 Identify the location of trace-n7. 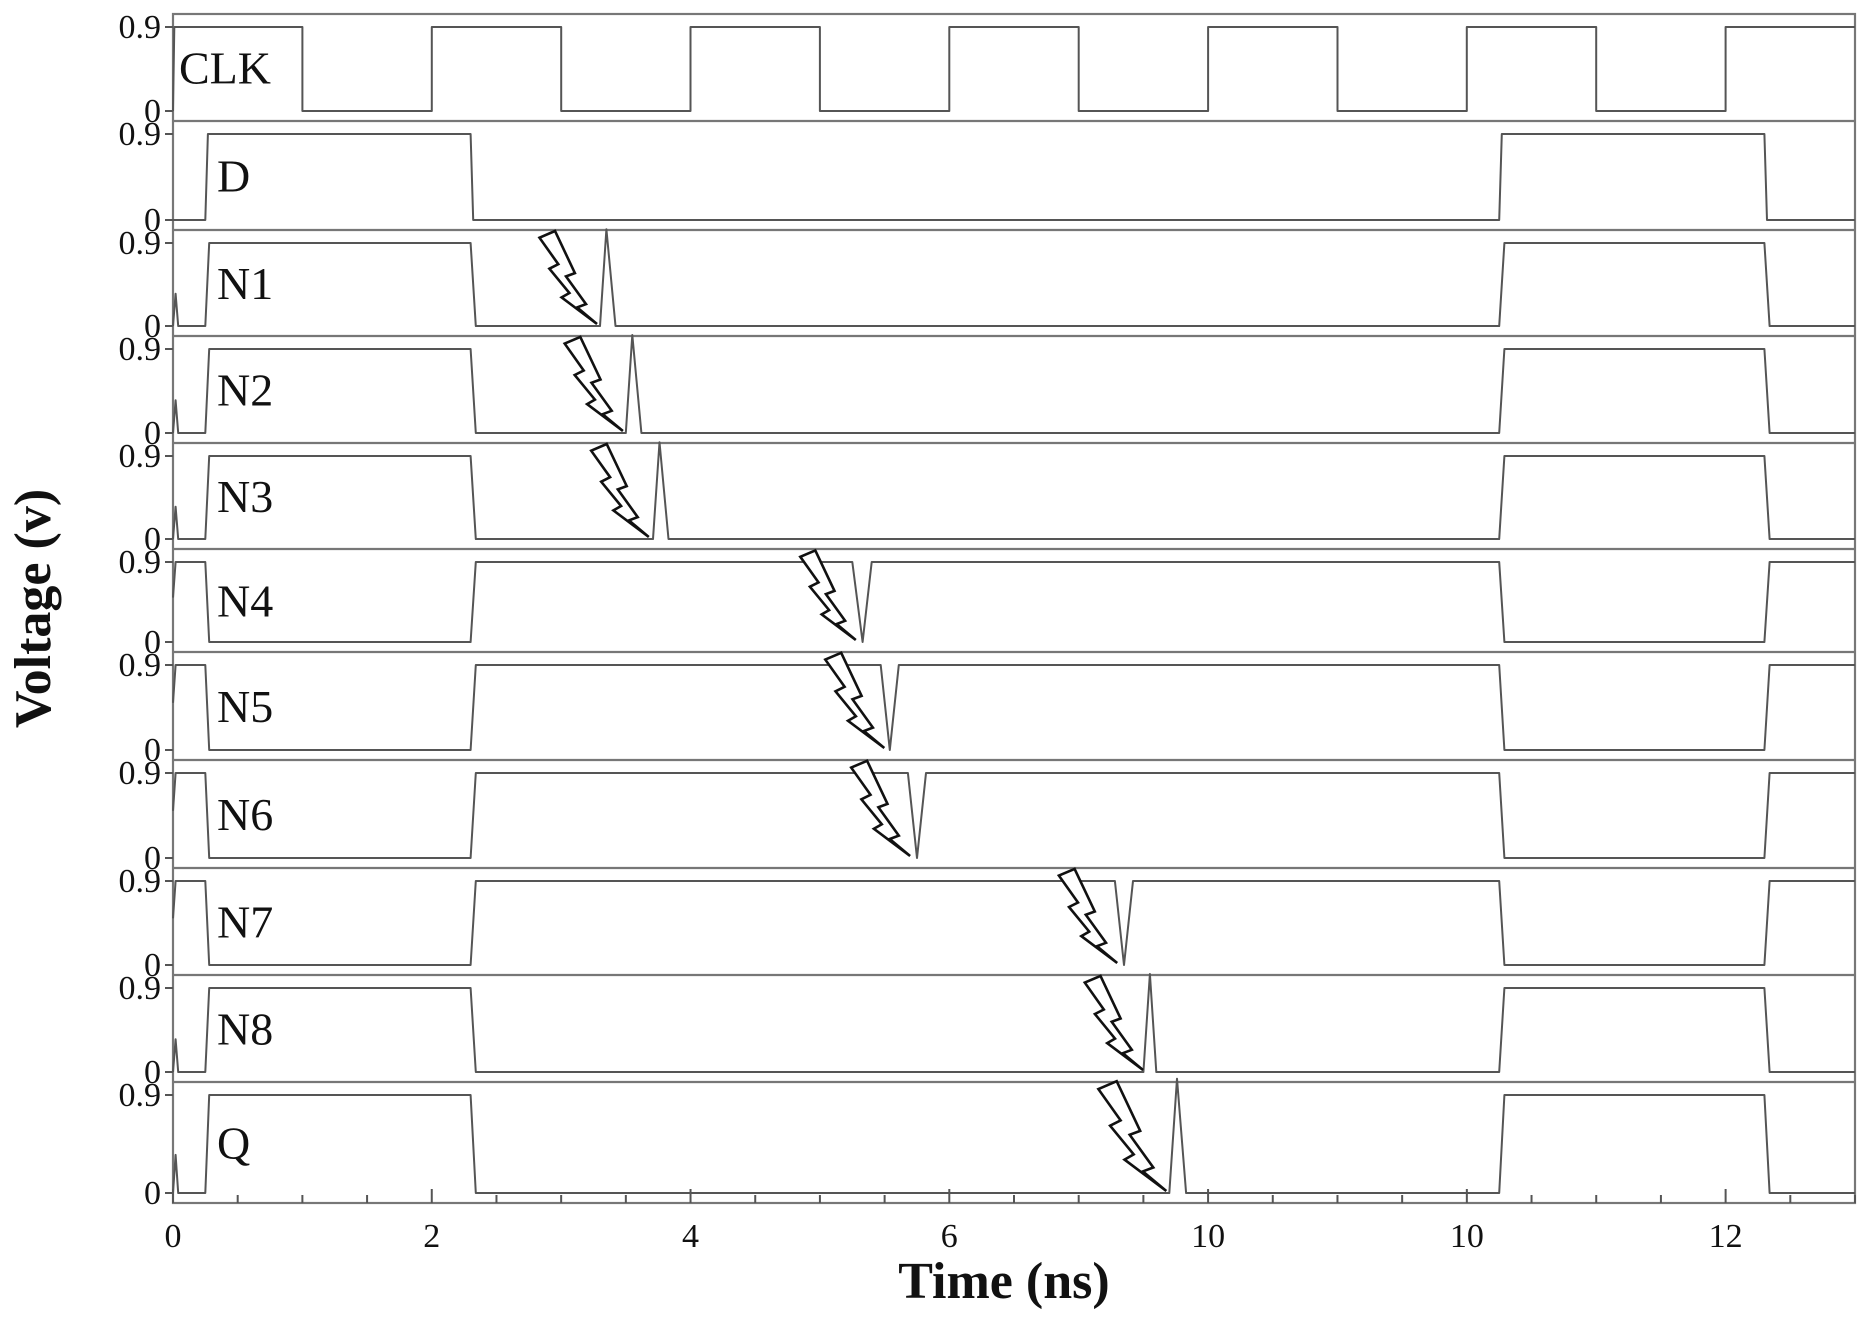
(1013, 923).